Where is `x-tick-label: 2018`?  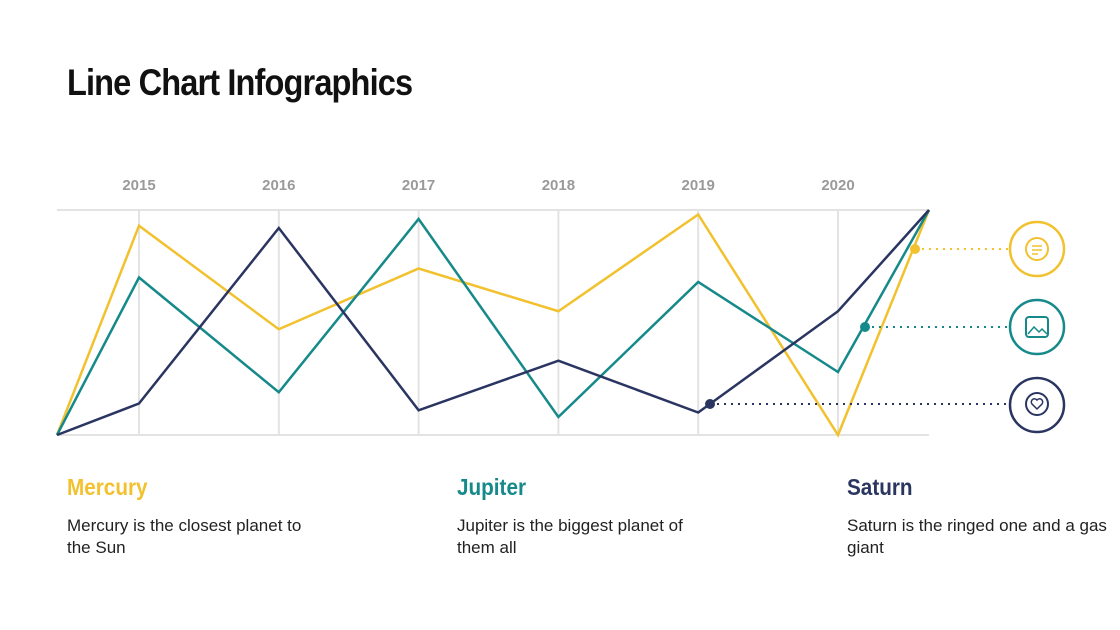 x-tick-label: 2018 is located at coordinates (558, 185).